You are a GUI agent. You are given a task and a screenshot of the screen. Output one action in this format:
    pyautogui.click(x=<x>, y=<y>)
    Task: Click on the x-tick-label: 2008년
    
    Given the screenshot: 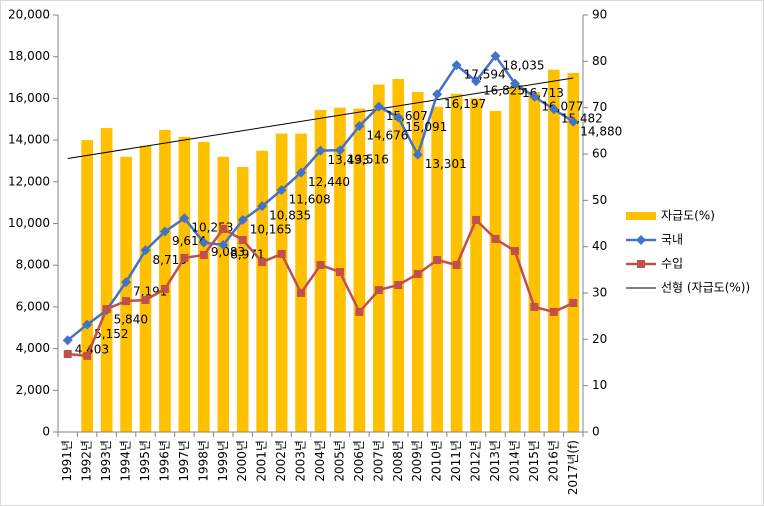 What is the action you would take?
    pyautogui.click(x=398, y=461)
    